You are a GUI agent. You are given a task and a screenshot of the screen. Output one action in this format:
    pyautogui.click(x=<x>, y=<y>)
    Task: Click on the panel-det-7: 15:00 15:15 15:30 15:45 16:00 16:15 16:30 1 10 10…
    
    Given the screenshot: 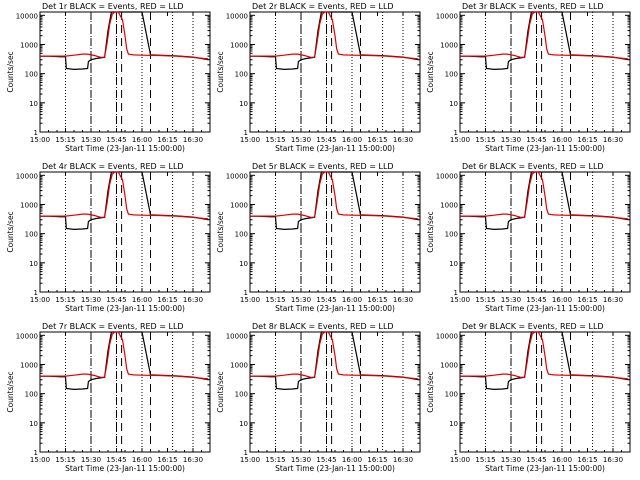 What is the action you would take?
    pyautogui.click(x=108, y=397)
    